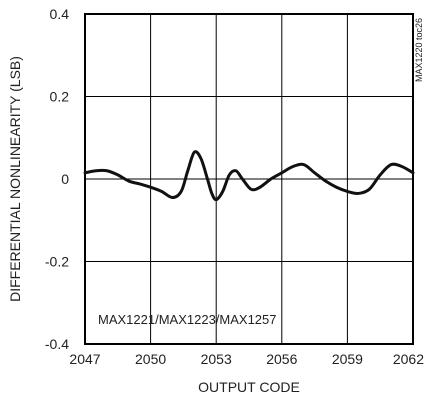 The height and width of the screenshot is (405, 425). Describe the element at coordinates (187, 319) in the screenshot. I see `chart-annotation: MAX1221/MAX1223/MAX1257` at that location.